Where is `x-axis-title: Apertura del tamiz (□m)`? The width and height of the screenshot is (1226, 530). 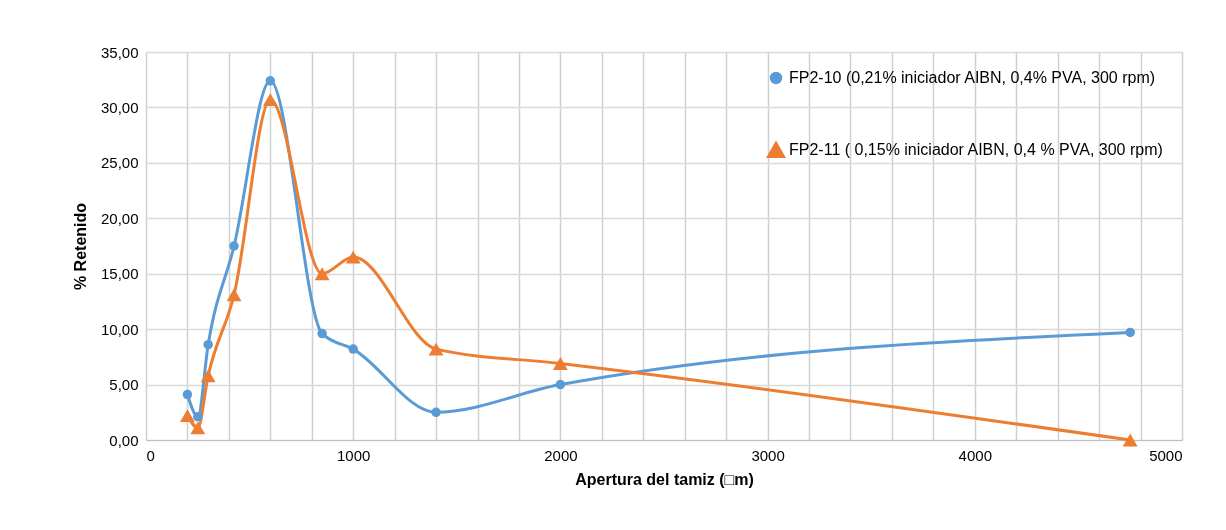
x-axis-title: Apertura del tamiz (□m) is located at coordinates (664, 479).